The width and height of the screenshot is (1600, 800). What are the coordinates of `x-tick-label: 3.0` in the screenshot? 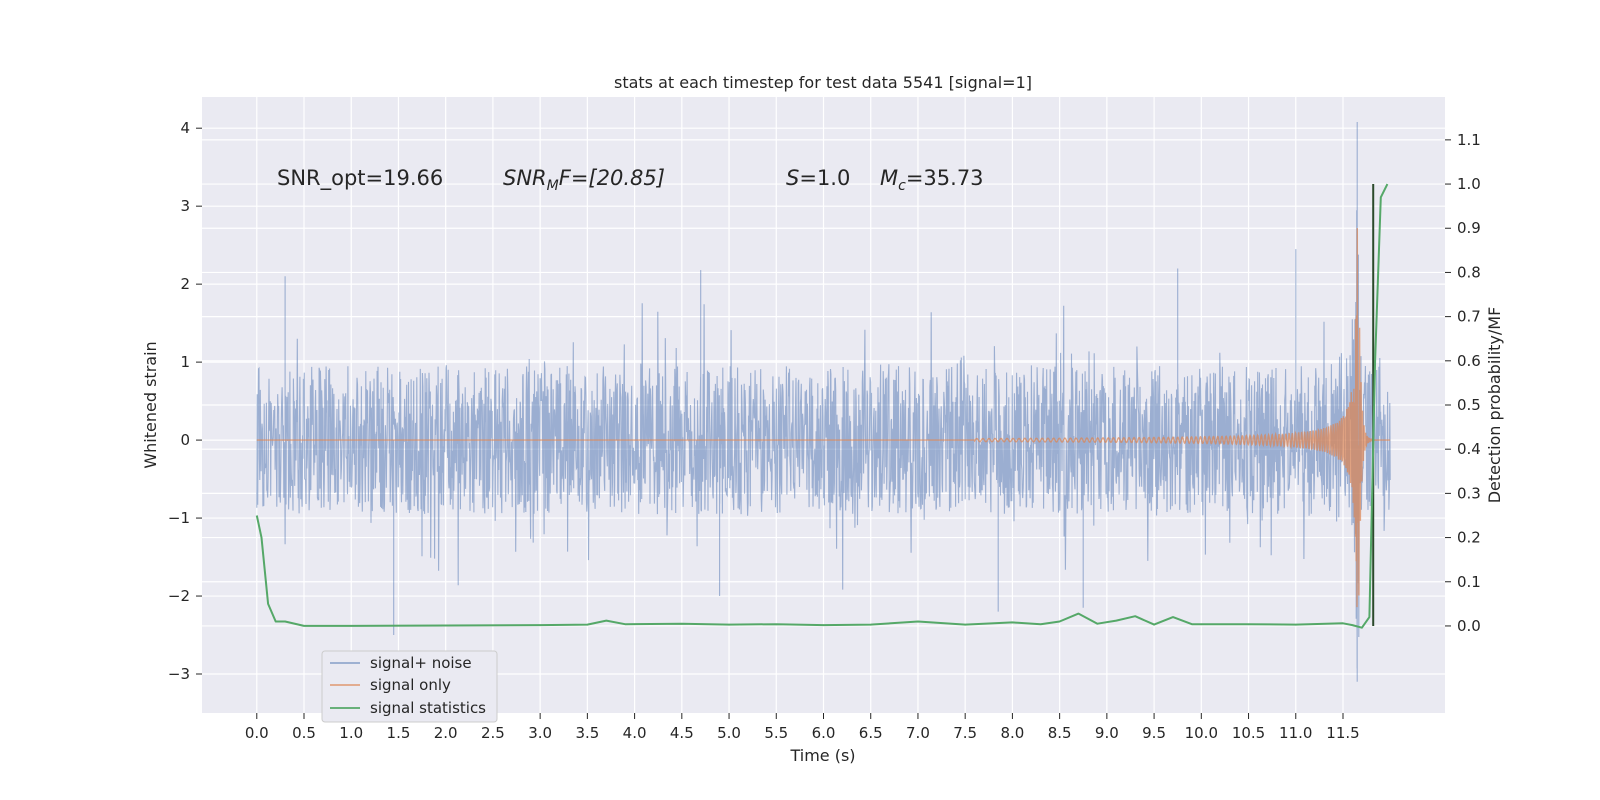 It's located at (540, 733).